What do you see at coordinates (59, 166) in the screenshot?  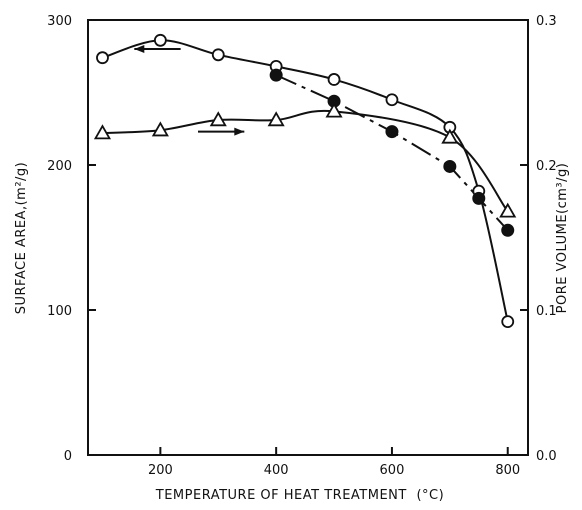 I see `y-tick-label: 200` at bounding box center [59, 166].